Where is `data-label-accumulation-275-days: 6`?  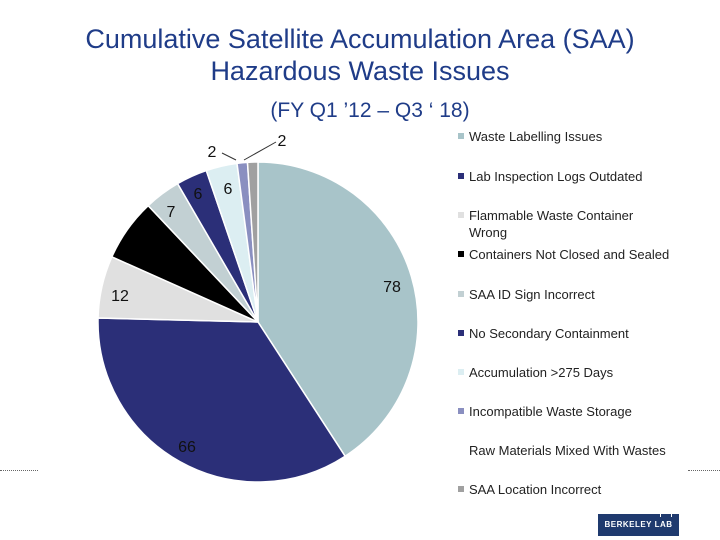 data-label-accumulation-275-days: 6 is located at coordinates (228, 189).